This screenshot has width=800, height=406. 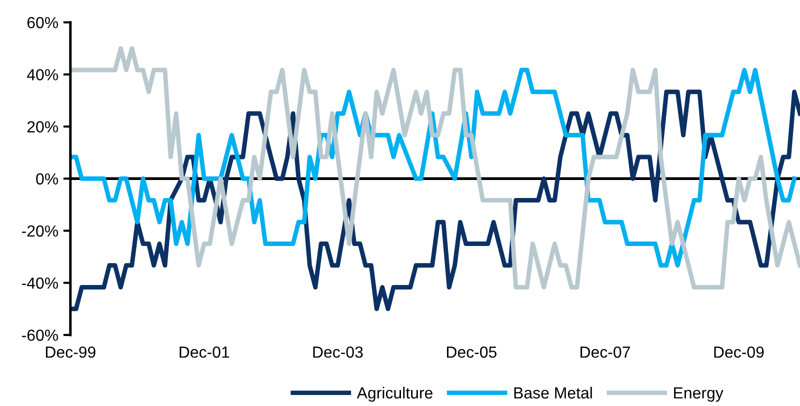 I want to click on y-tick-label: 40%, so click(x=42, y=74).